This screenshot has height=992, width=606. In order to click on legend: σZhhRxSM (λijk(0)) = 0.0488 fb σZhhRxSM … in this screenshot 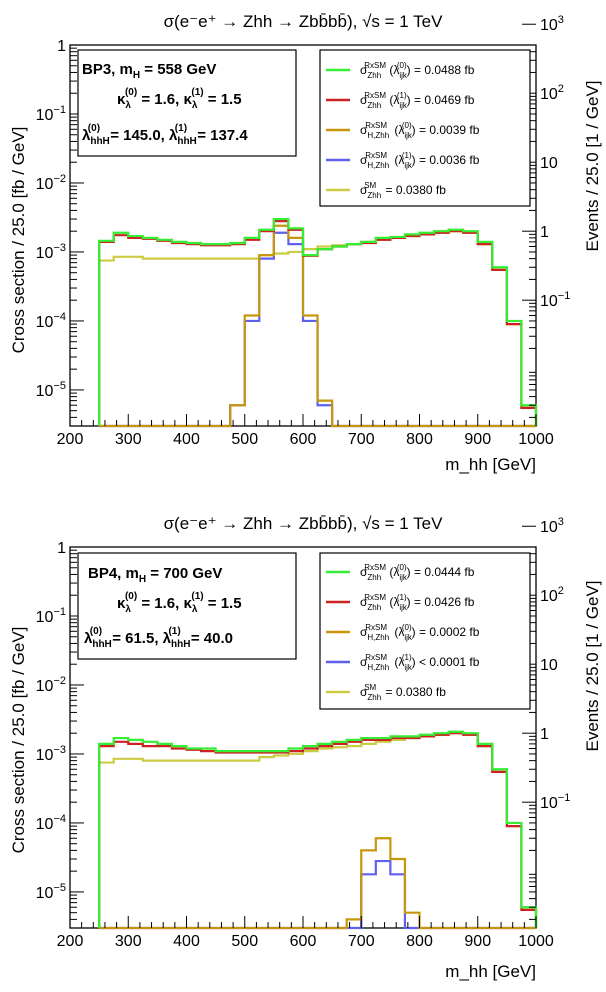, I will do `click(425, 128)`.